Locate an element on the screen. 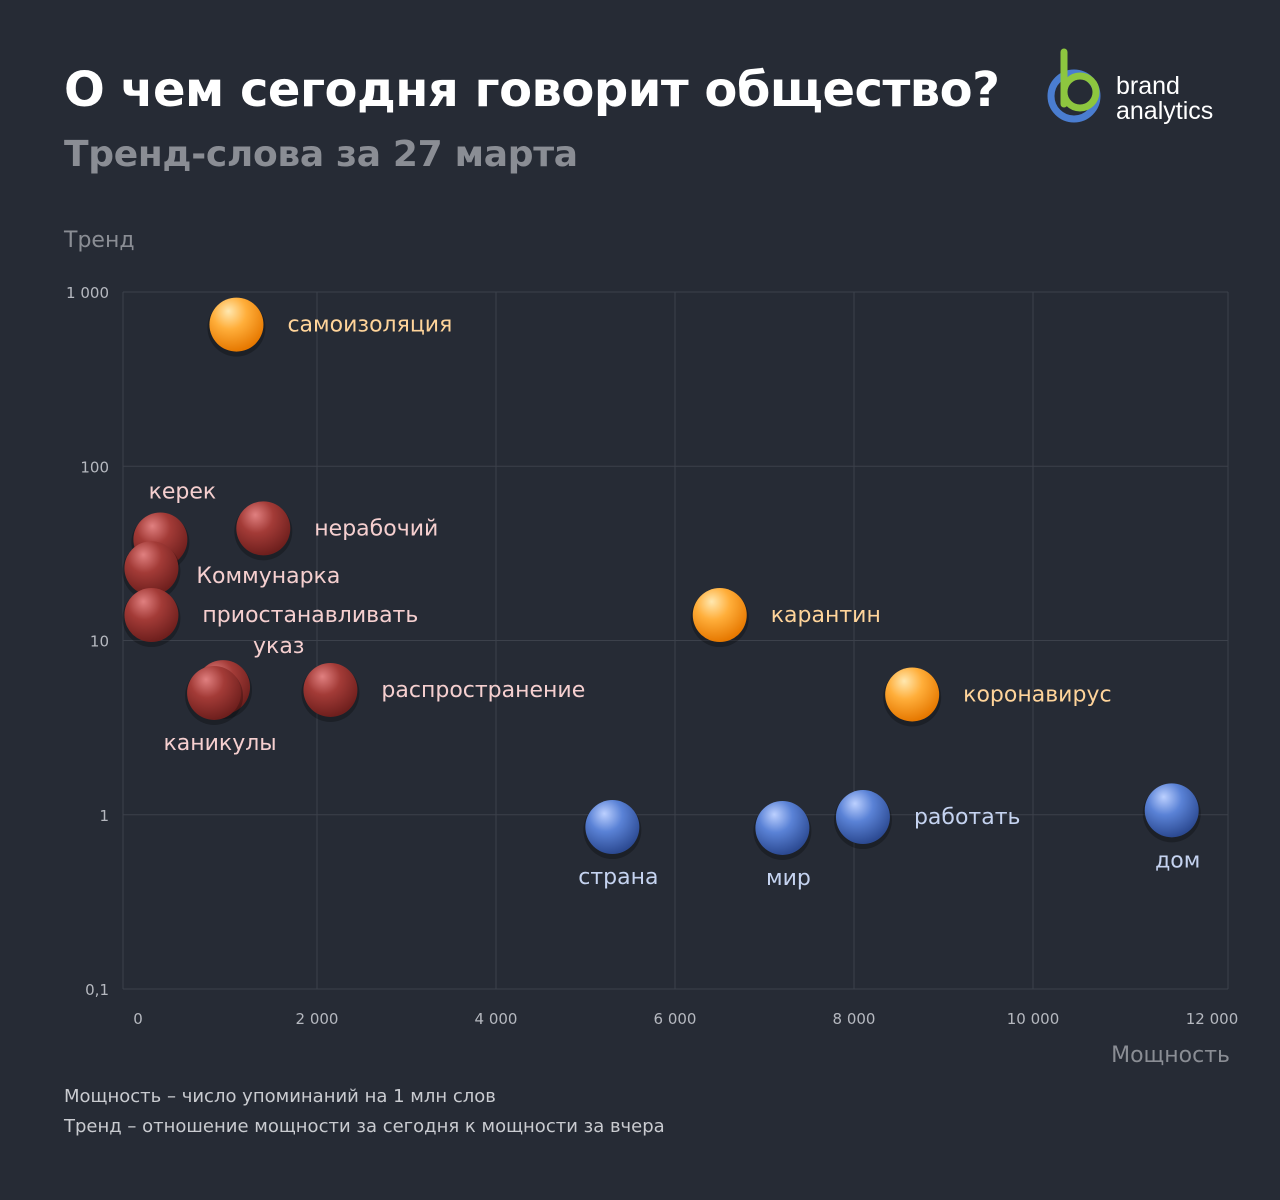  page-title: О чем сегодня говорит общество? is located at coordinates (532, 90).